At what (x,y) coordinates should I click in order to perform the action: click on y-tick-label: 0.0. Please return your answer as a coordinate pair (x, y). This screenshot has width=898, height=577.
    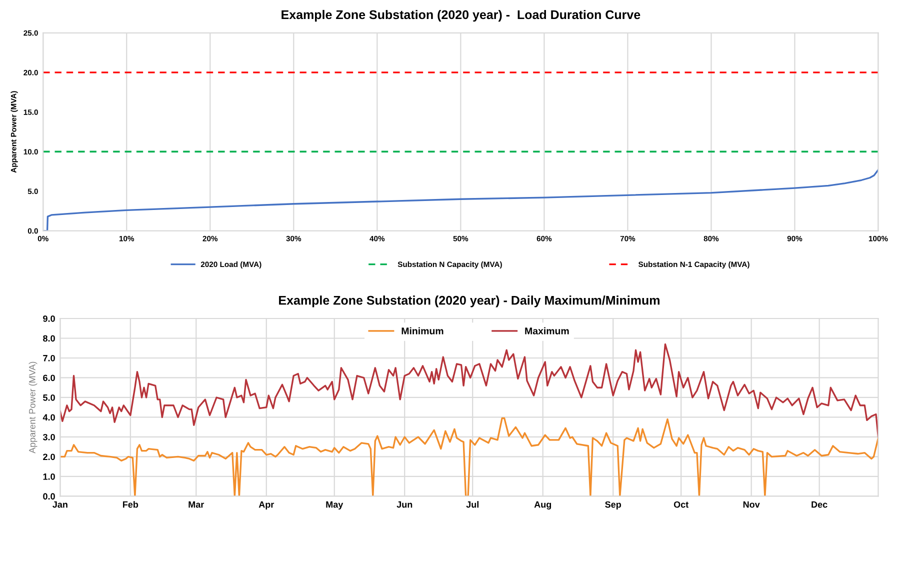
    Looking at the image, I should click on (49, 496).